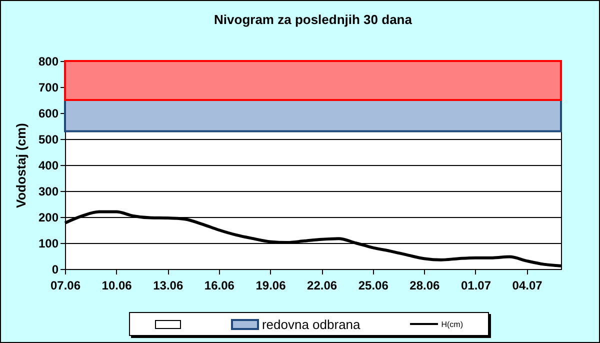 The image size is (600, 343). What do you see at coordinates (48, 61) in the screenshot?
I see `y-tick-label: 800` at bounding box center [48, 61].